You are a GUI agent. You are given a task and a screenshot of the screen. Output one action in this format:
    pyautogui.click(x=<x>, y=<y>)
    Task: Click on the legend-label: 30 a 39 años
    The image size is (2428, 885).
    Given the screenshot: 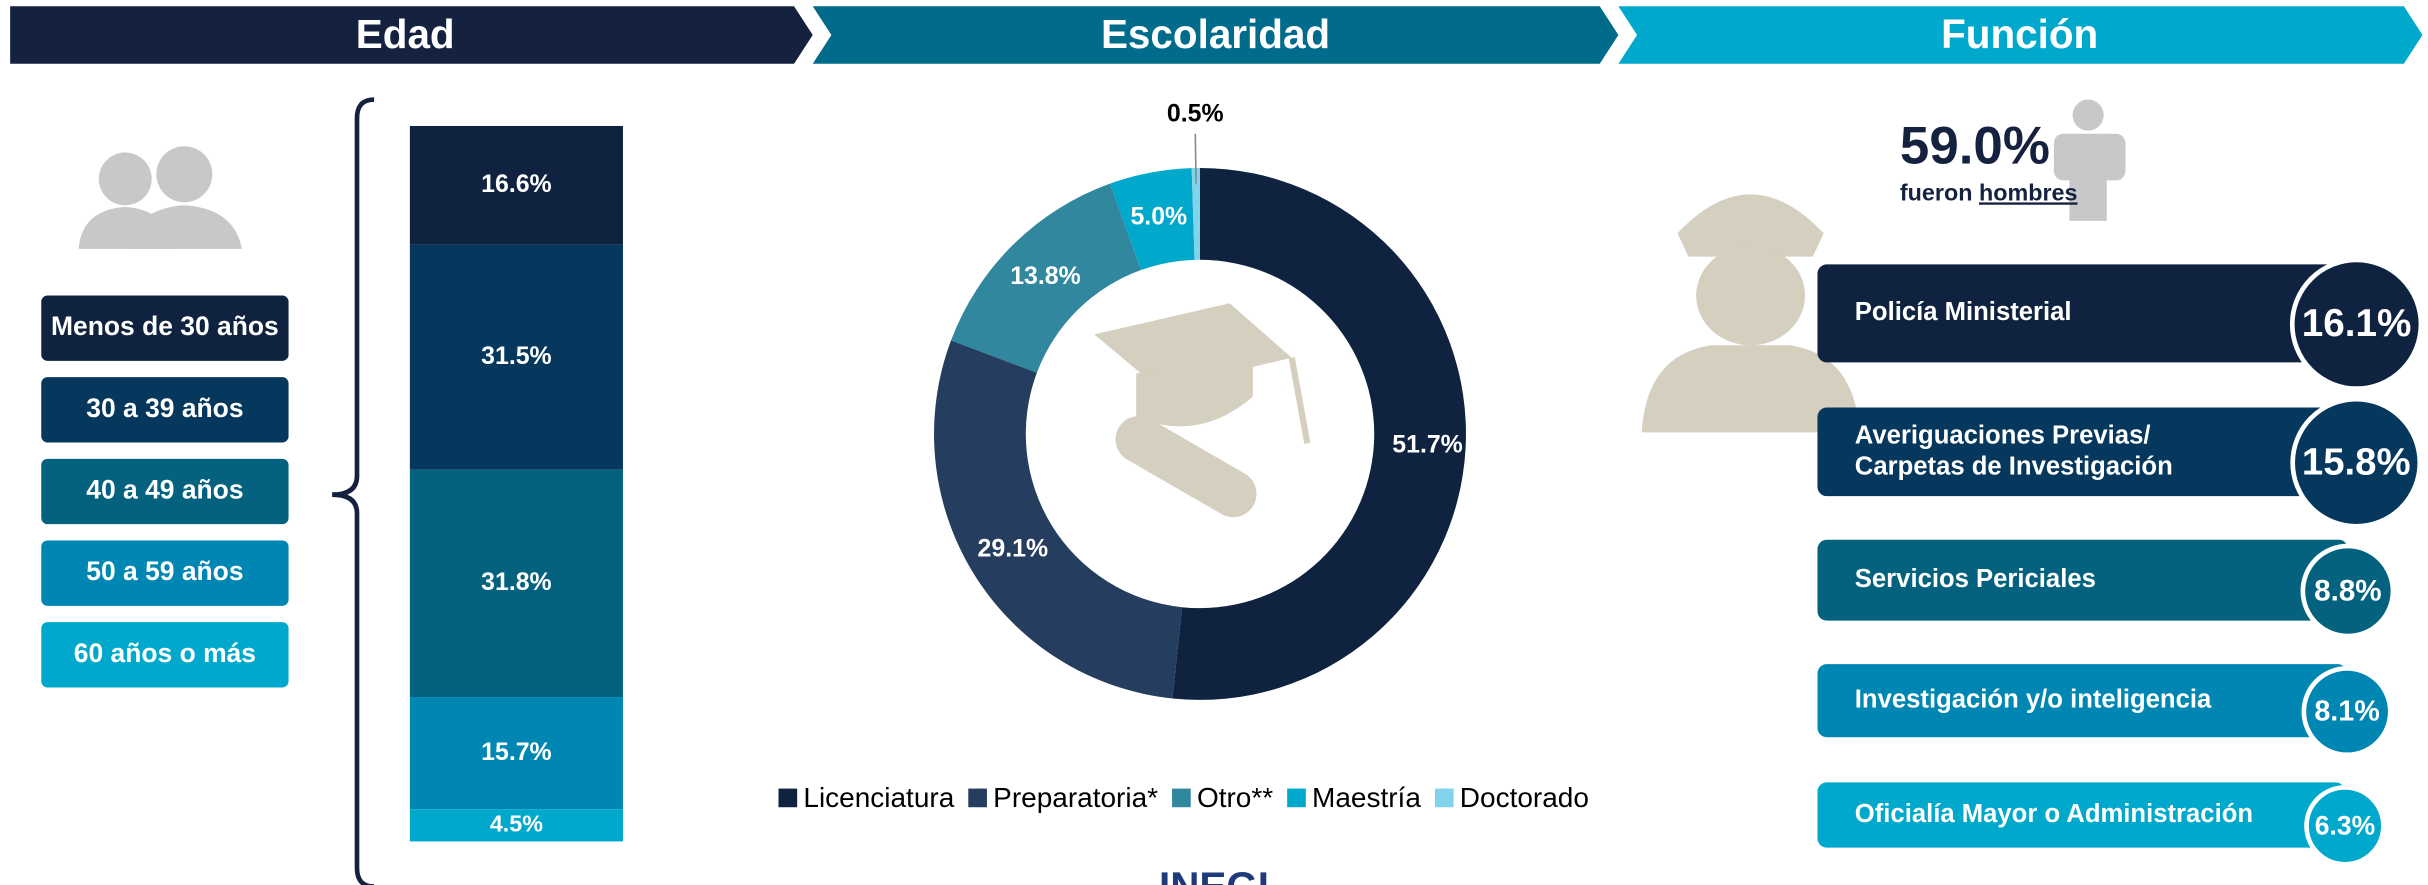 What is the action you would take?
    pyautogui.click(x=164, y=408)
    